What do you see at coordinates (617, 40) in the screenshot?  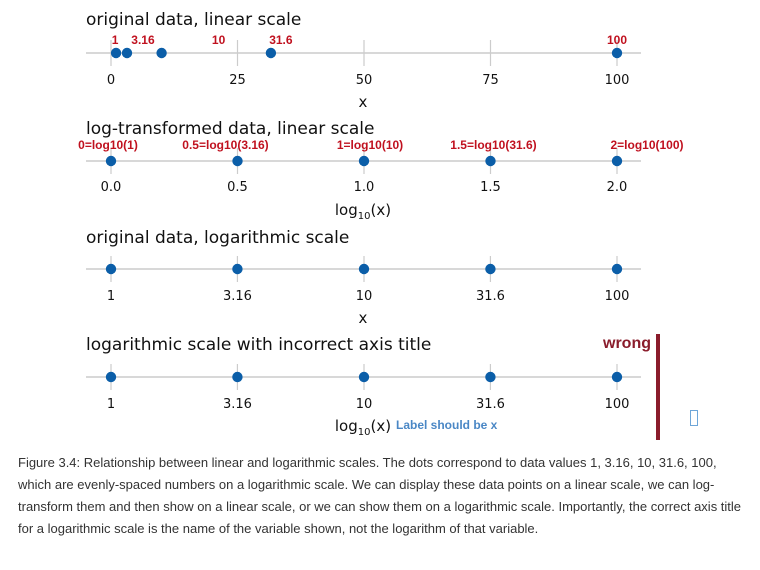 I see `point-annotation: 100` at bounding box center [617, 40].